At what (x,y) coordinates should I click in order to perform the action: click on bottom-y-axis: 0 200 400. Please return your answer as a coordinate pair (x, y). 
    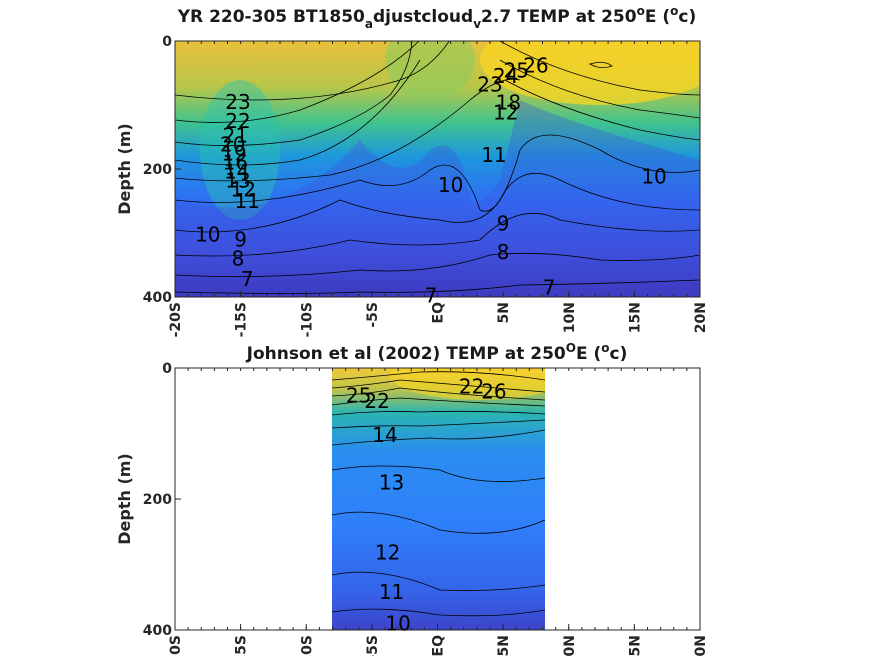
    Looking at the image, I should click on (162, 500).